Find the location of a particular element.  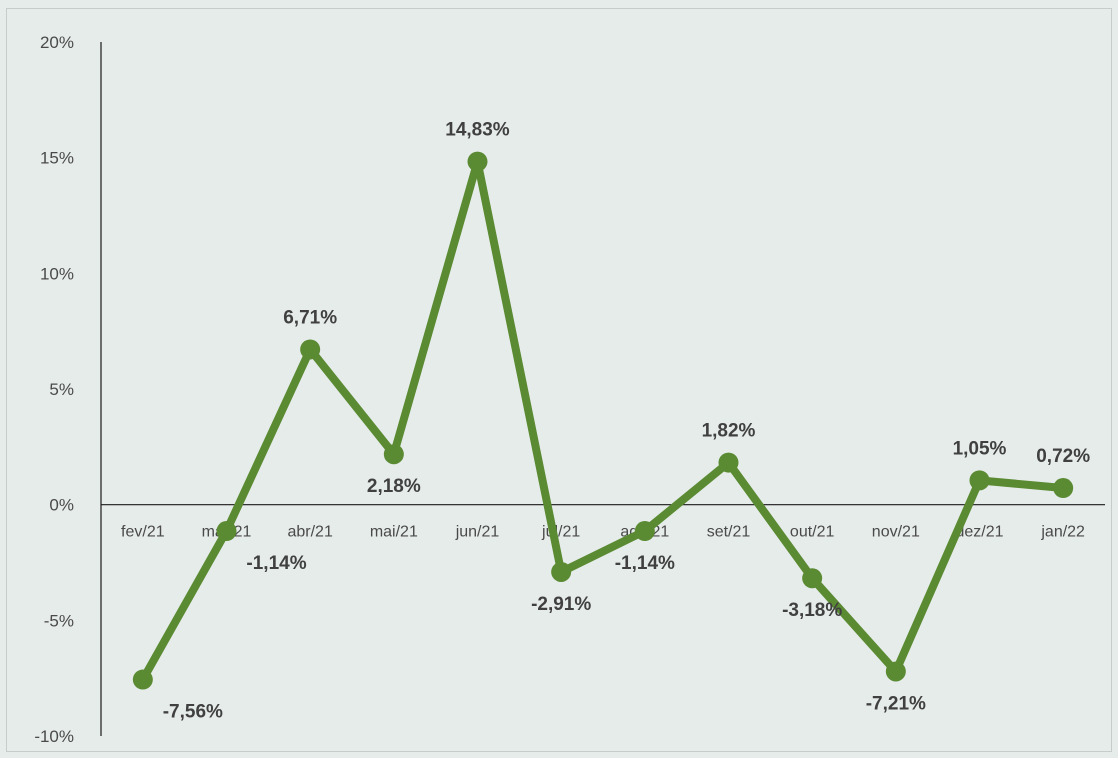

x-tick-label: dez/21 is located at coordinates (979, 532).